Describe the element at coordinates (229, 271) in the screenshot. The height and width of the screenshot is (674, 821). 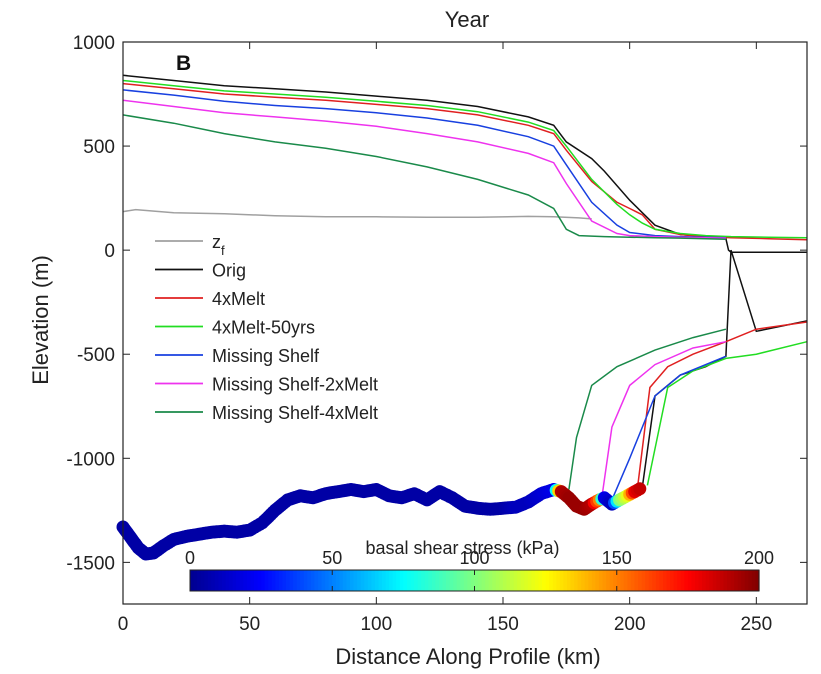
I see `legend-label: Orig` at that location.